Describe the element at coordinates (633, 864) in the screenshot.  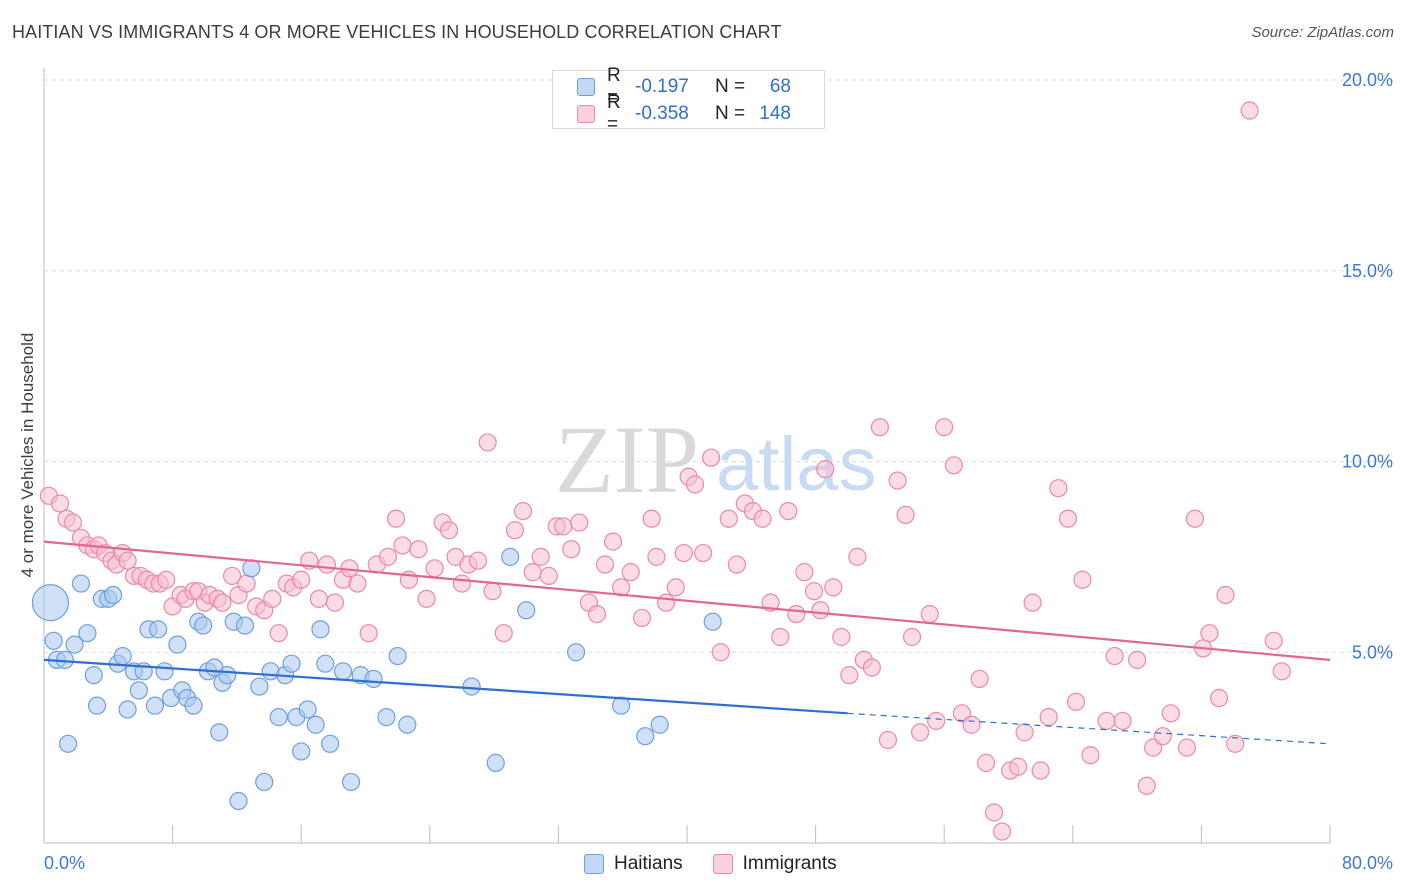
I see `legend-item-haitians: Haitians` at that location.